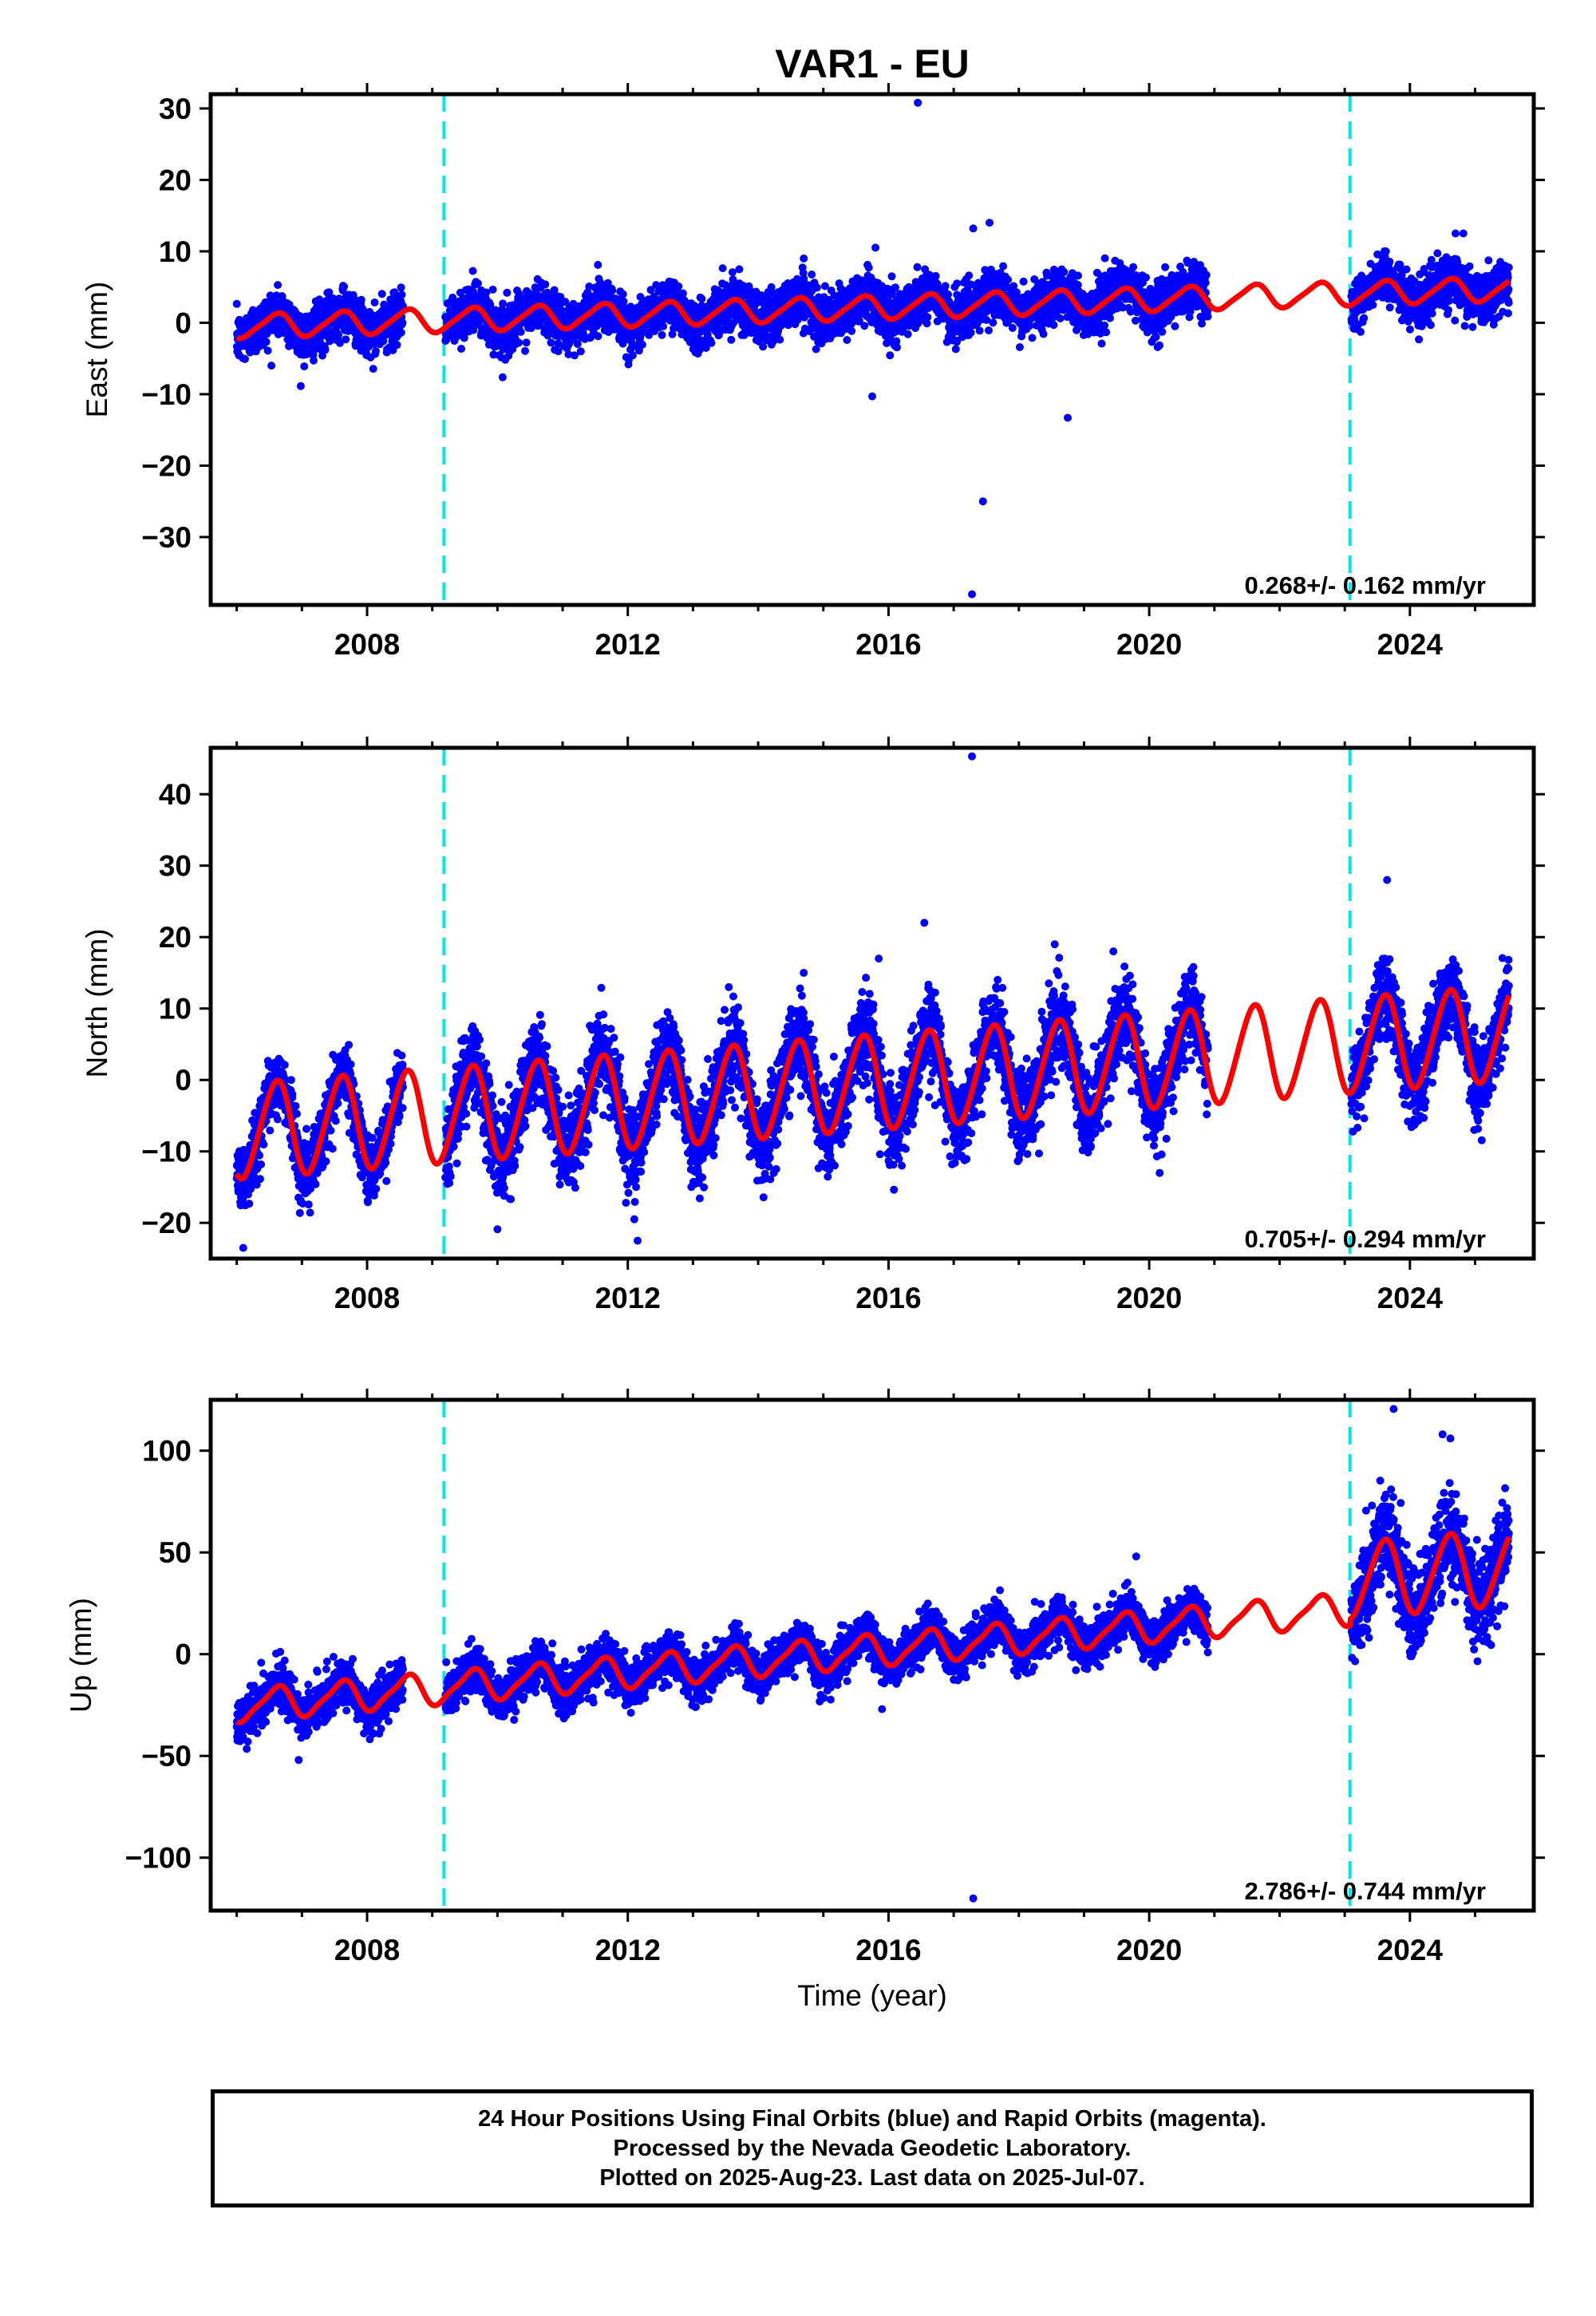 This screenshot has height=2316, width=1596. I want to click on north-ytick-label: −20, so click(166, 1223).